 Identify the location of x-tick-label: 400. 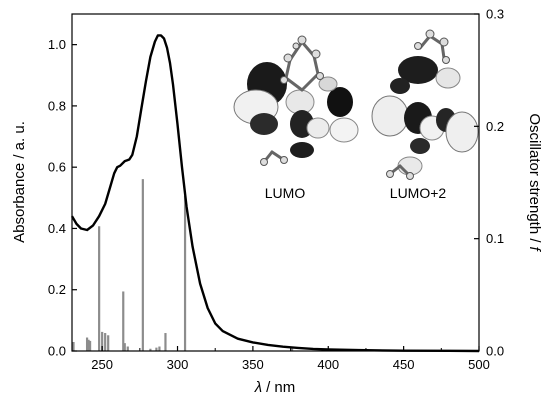
(328, 364).